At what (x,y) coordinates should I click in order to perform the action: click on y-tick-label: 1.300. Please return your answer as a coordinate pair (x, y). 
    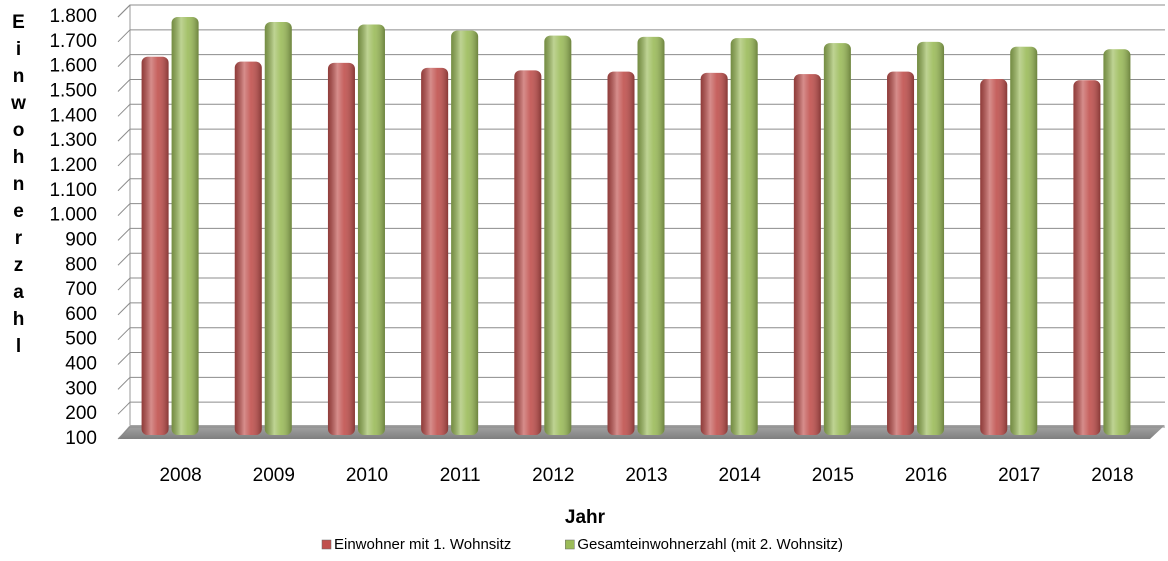
    Looking at the image, I should click on (73, 140).